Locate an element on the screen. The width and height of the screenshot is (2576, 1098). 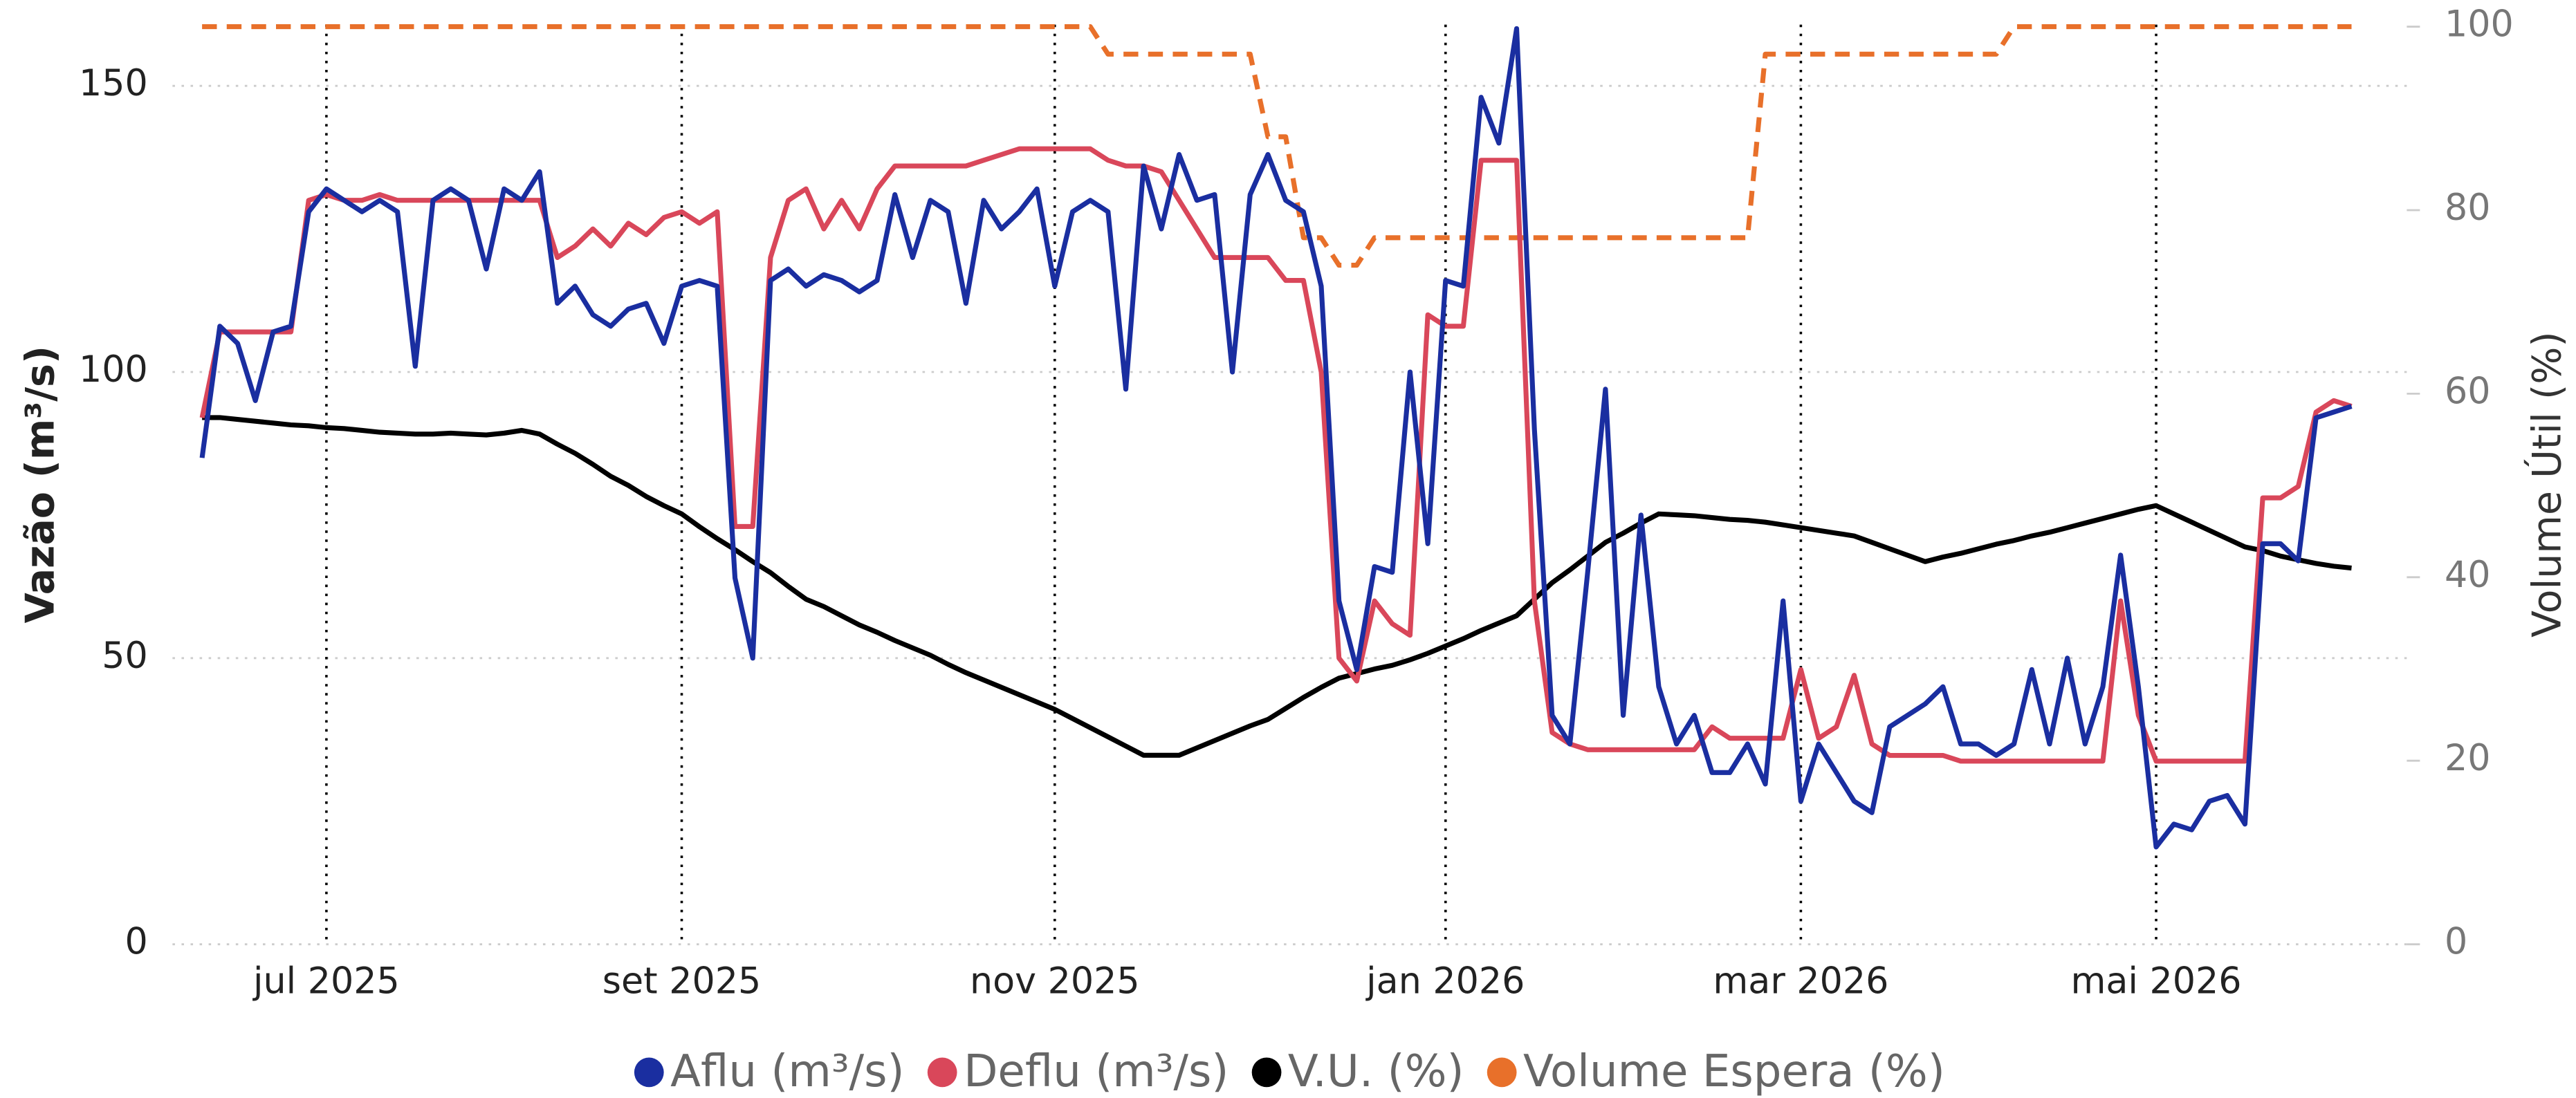
x-tick-label: mar 2026 is located at coordinates (1800, 982).